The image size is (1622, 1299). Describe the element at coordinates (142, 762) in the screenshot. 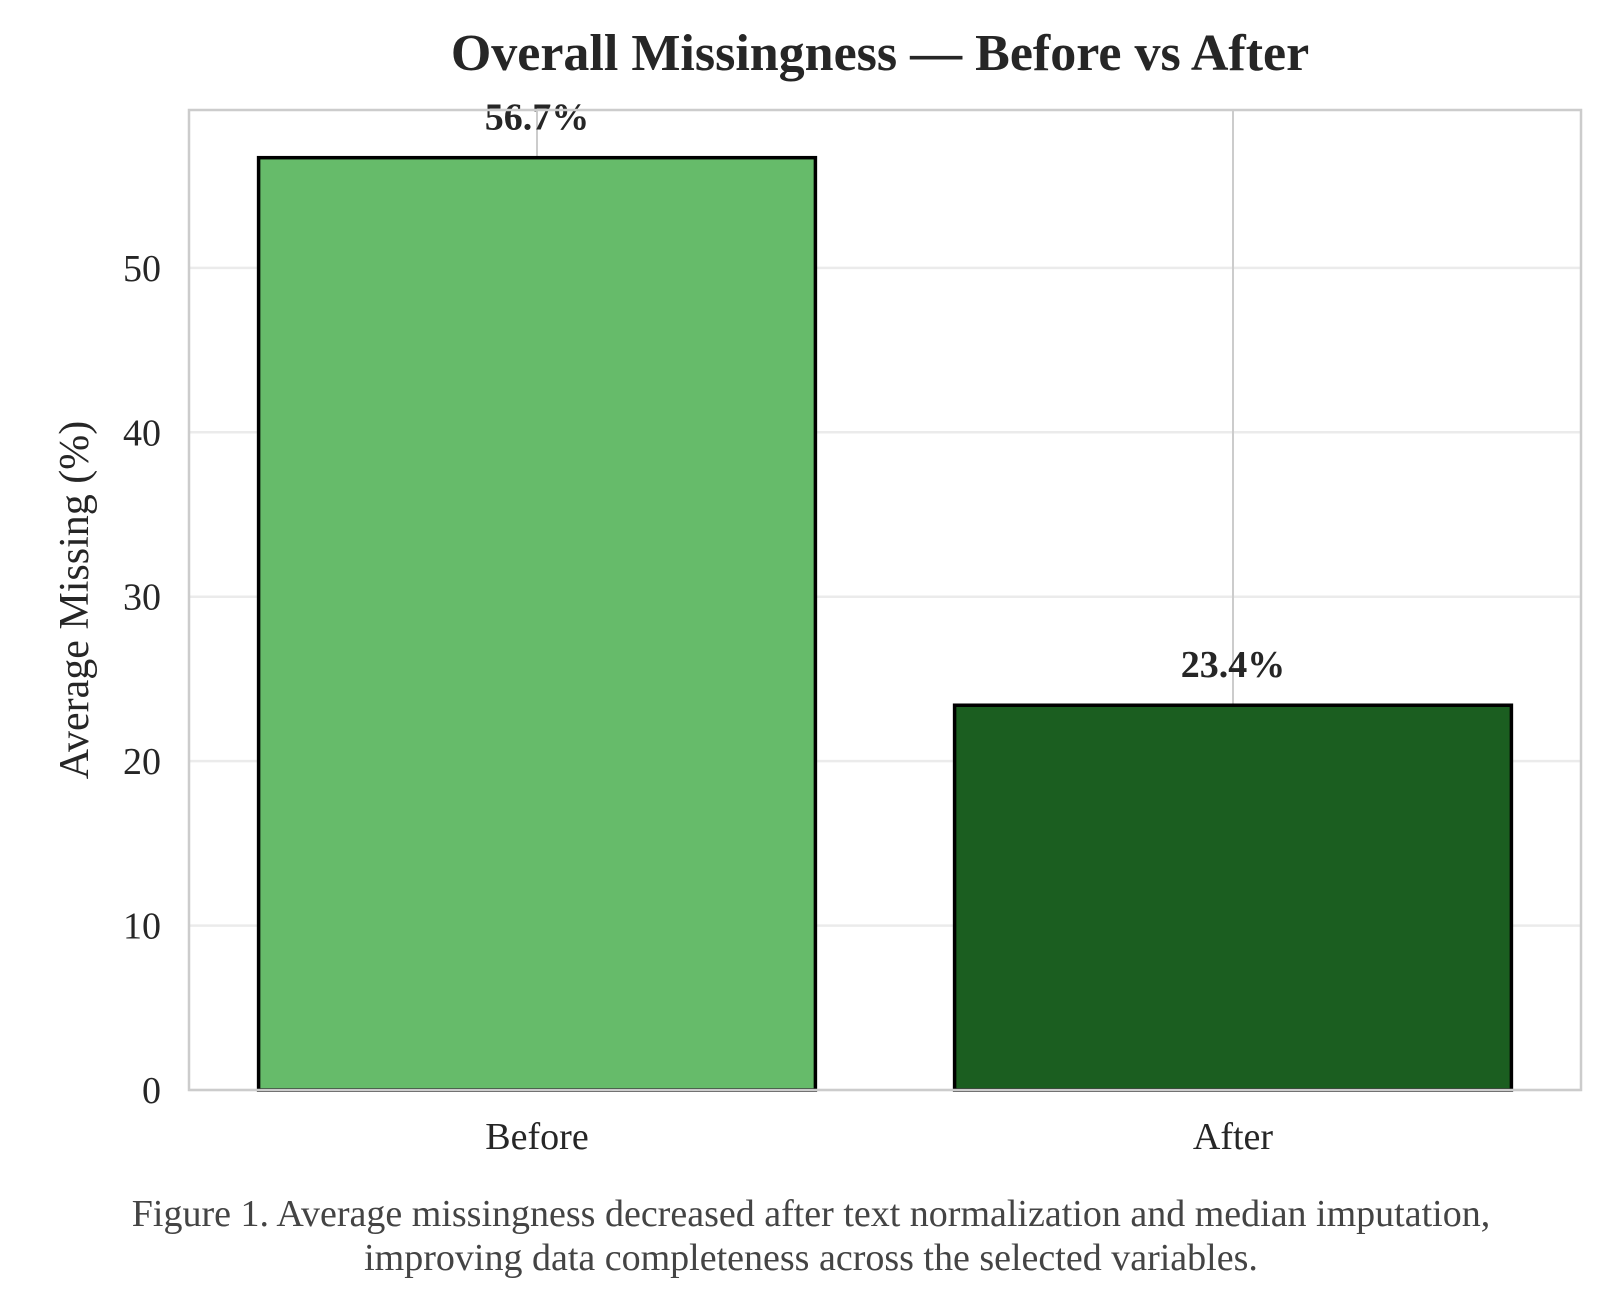

I see `y-tick-label: 20` at that location.